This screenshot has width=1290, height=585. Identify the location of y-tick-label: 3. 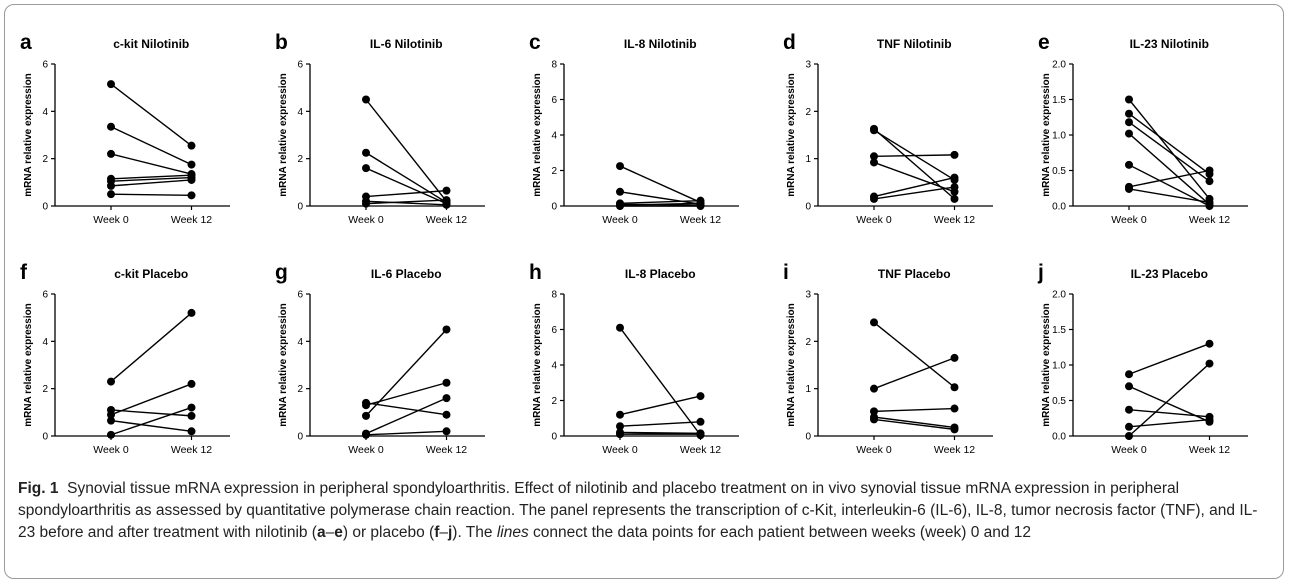
(808, 65).